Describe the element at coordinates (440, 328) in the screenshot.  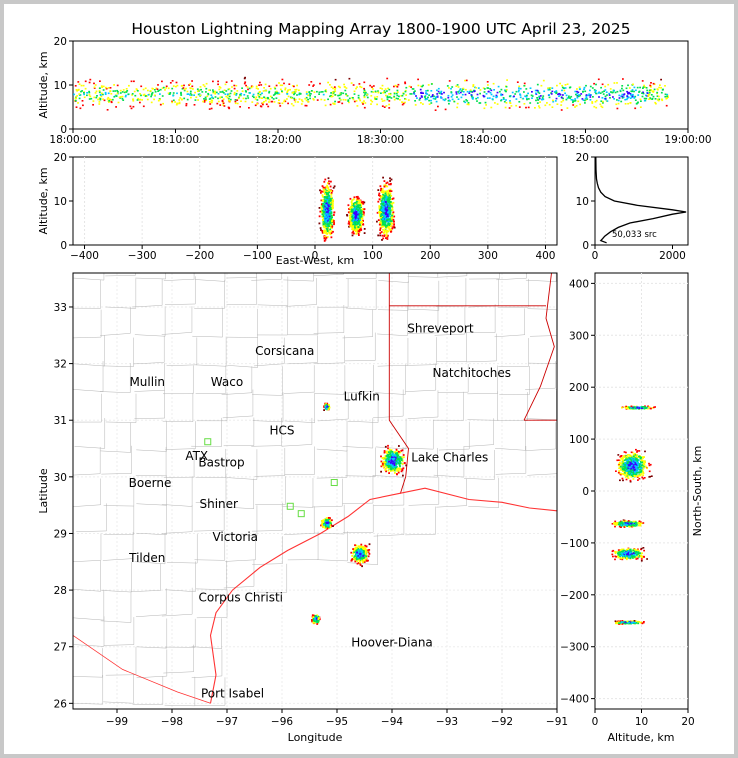
I see `city-label: Shreveport` at that location.